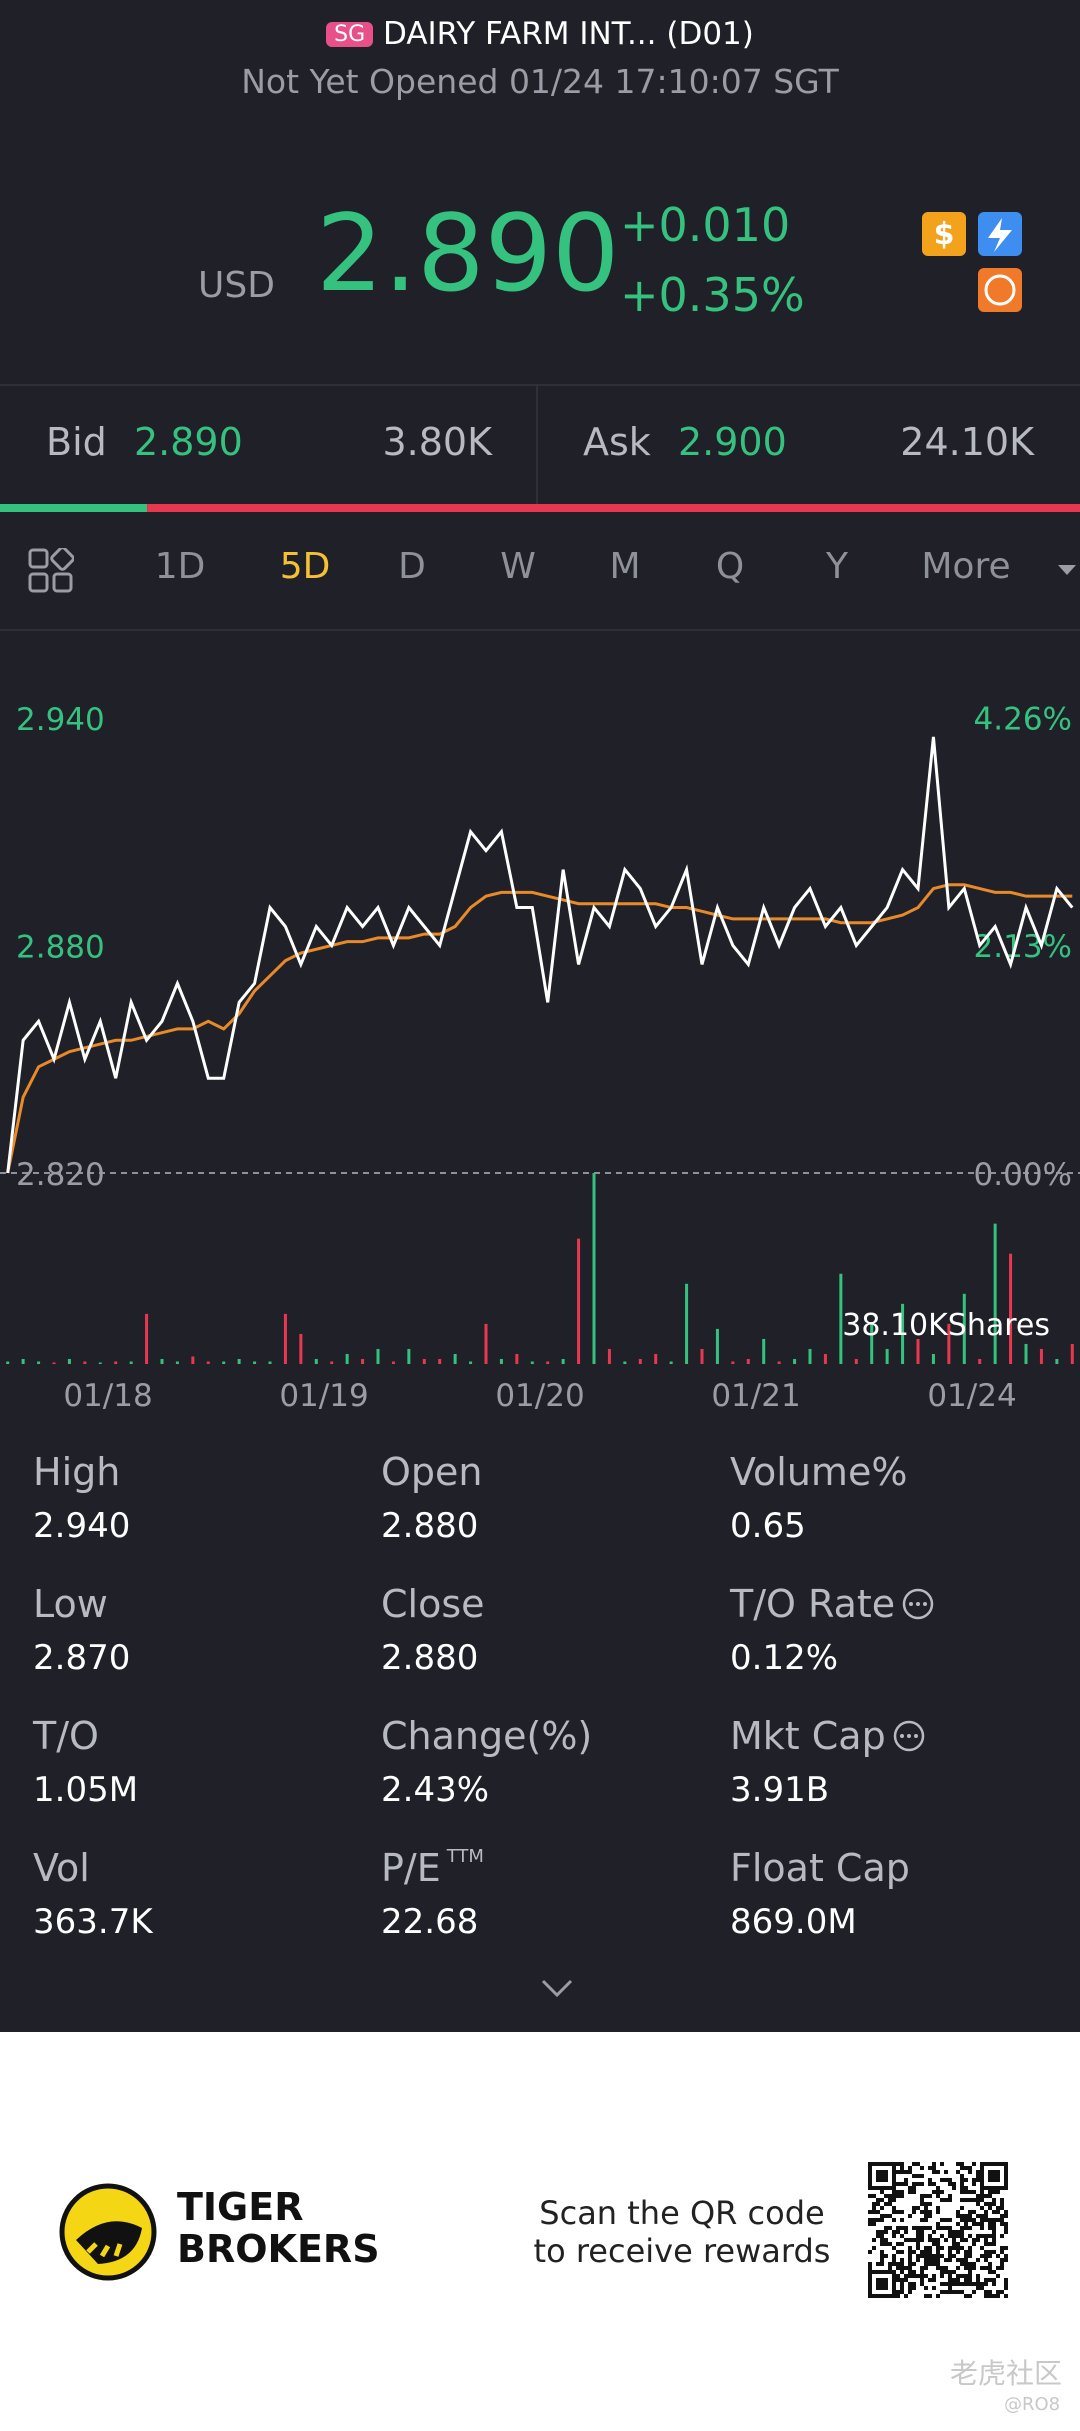 This screenshot has height=2431, width=1080. I want to click on expand-chevron, so click(557, 1989).